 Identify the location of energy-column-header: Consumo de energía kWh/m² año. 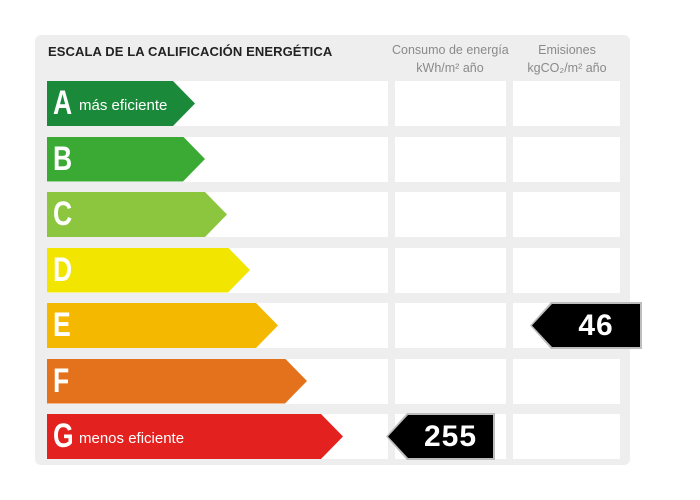
(450, 59).